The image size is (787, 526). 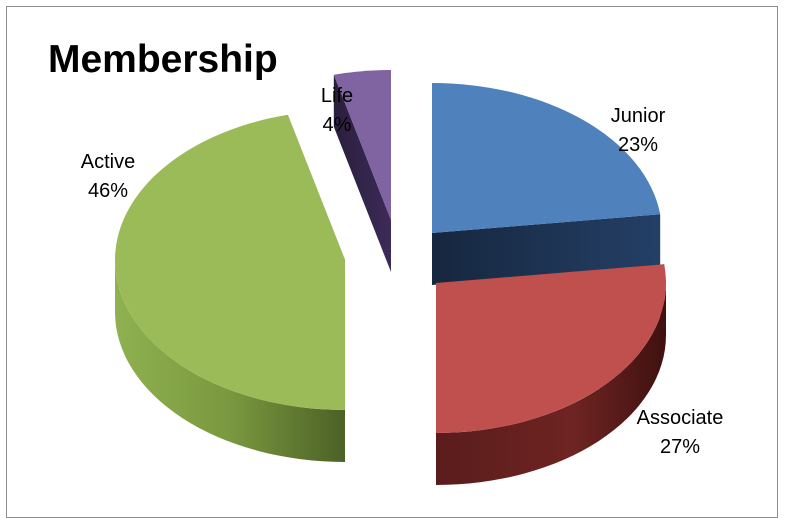 What do you see at coordinates (337, 96) in the screenshot?
I see `data-label-life-name: Life` at bounding box center [337, 96].